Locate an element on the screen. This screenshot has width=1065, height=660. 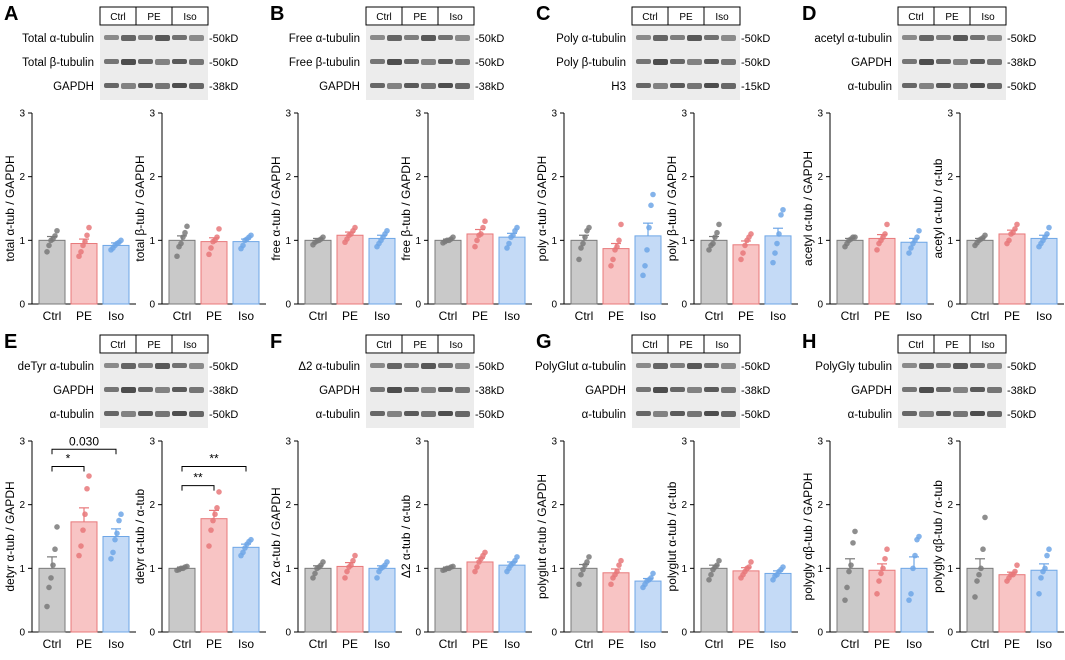
blot-row-label: Δ2 α-tubulin is located at coordinates (329, 367).